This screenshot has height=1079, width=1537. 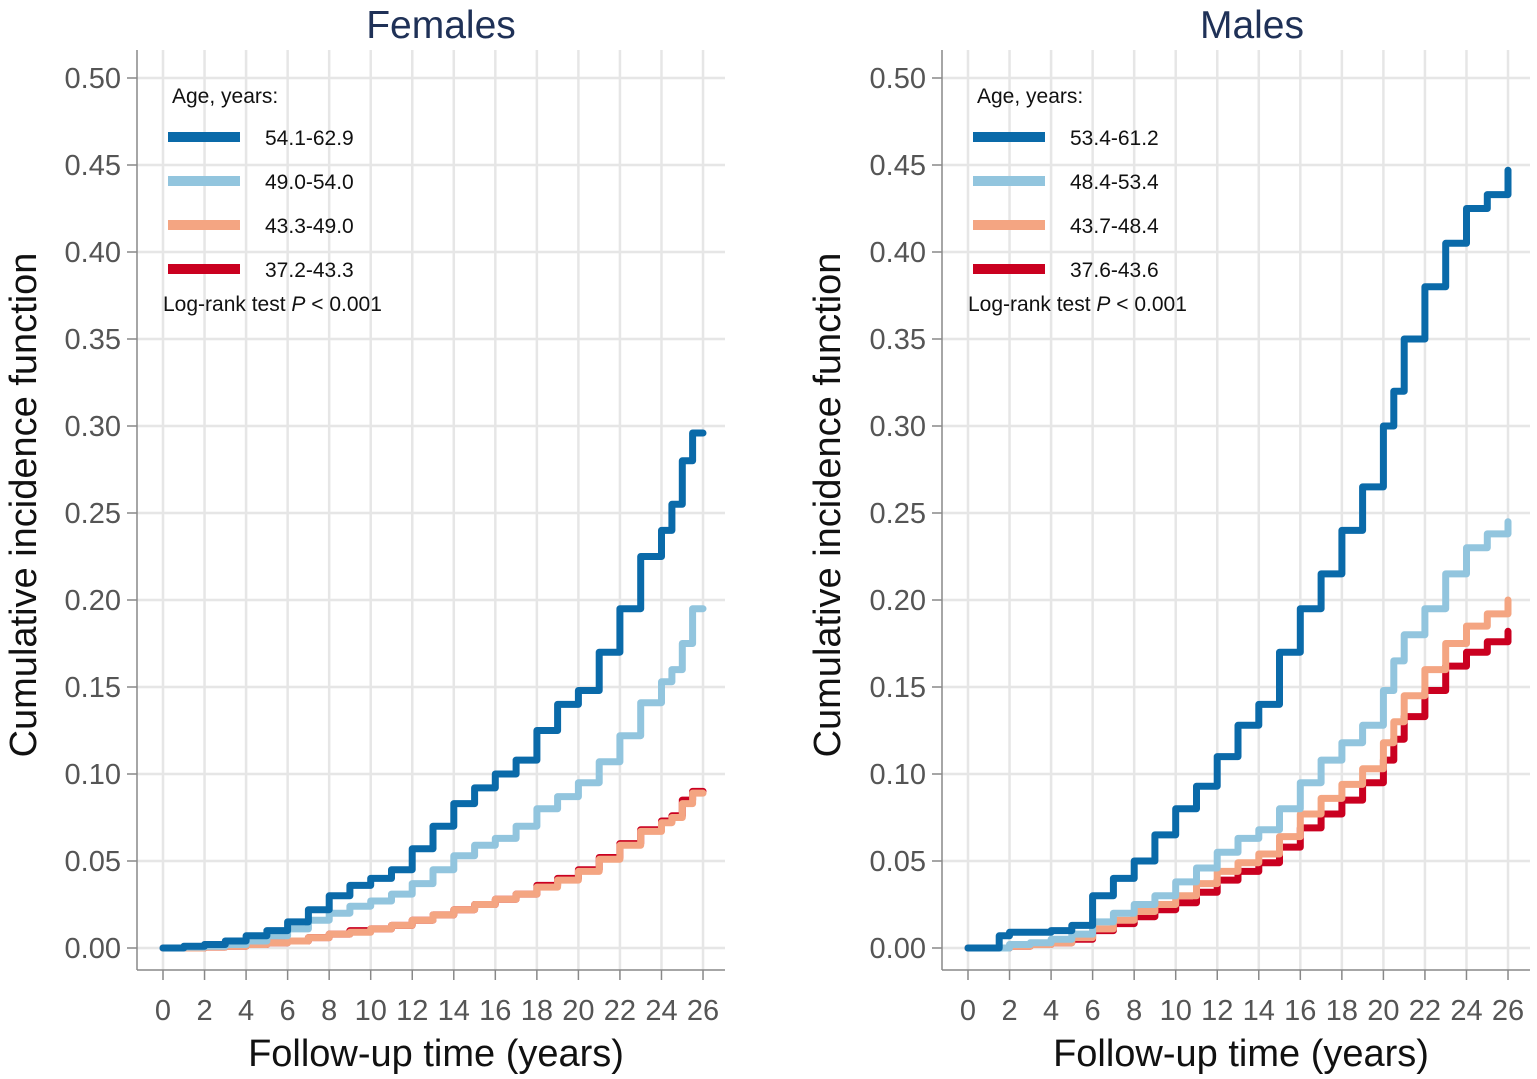 I want to click on legend-label: 43.3-49.0, so click(x=309, y=226).